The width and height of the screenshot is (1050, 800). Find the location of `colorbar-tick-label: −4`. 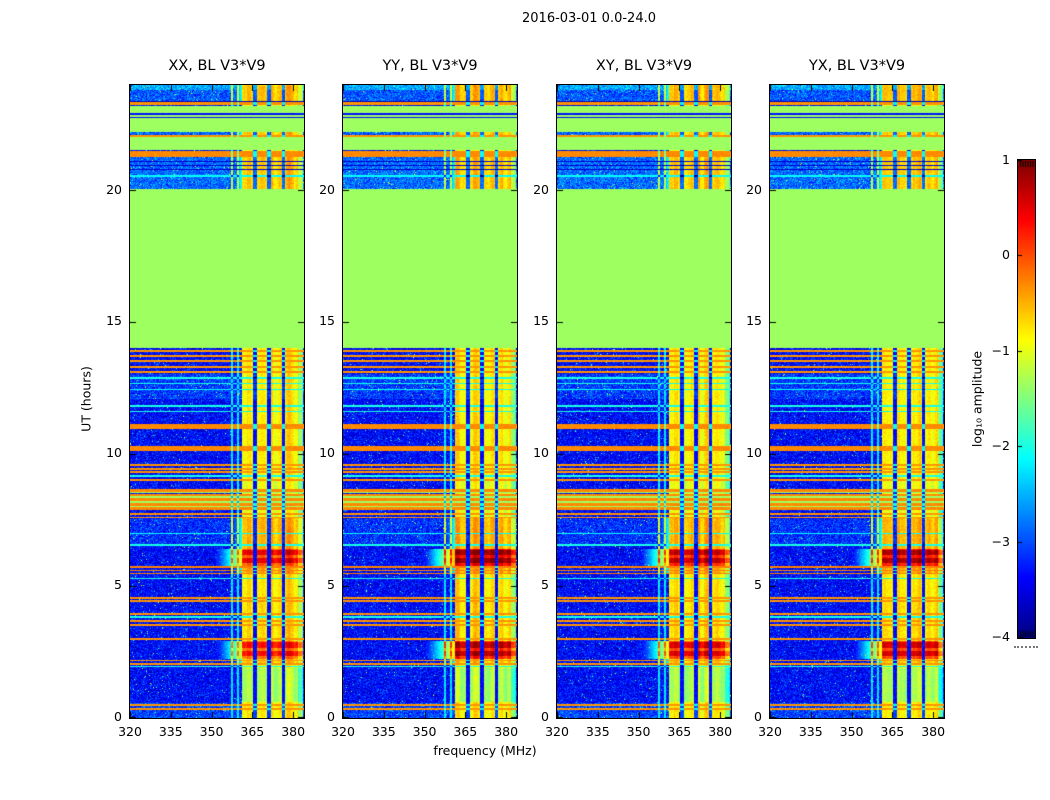

colorbar-tick-label: −4 is located at coordinates (1000, 636).